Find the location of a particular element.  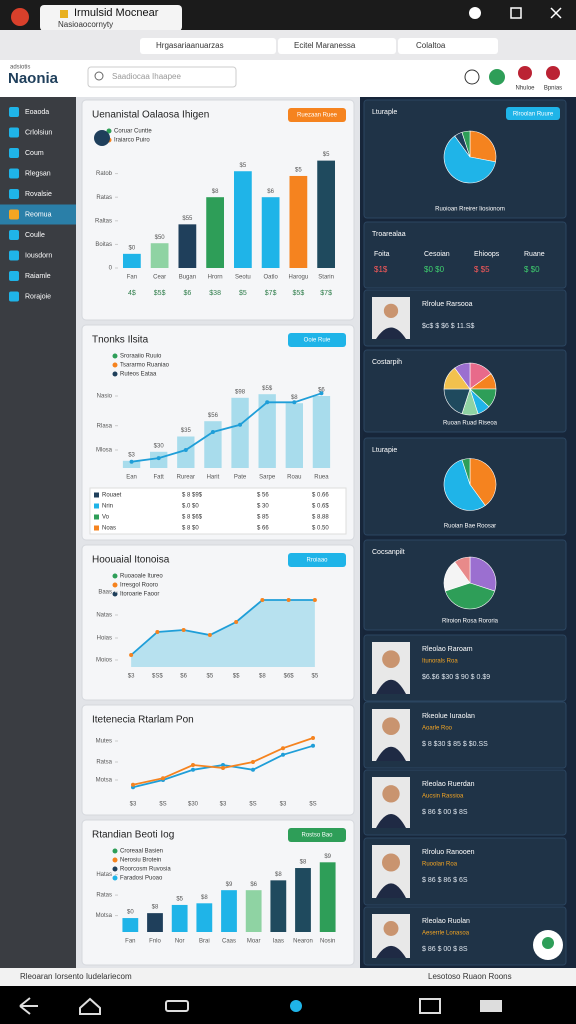

nav-back is located at coordinates (28, 1006).